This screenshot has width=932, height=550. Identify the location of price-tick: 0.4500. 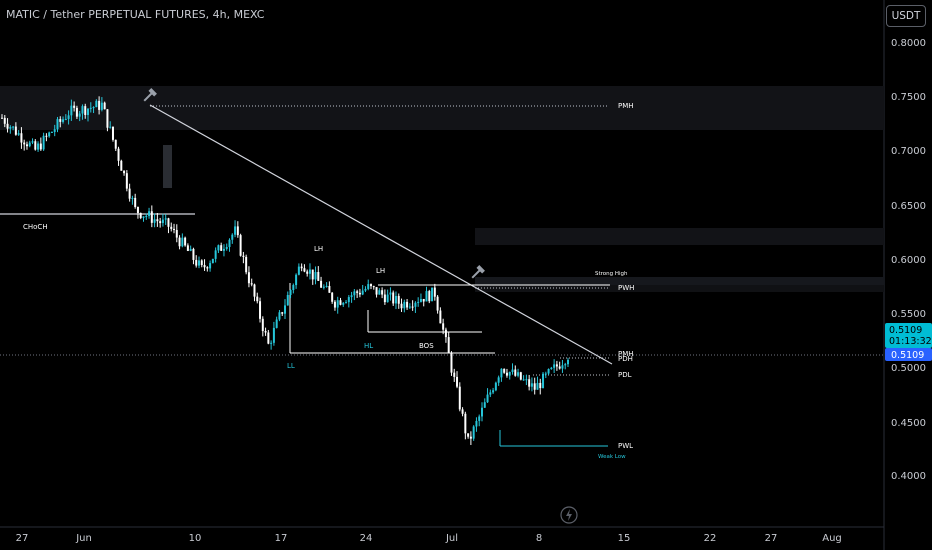
(908, 423).